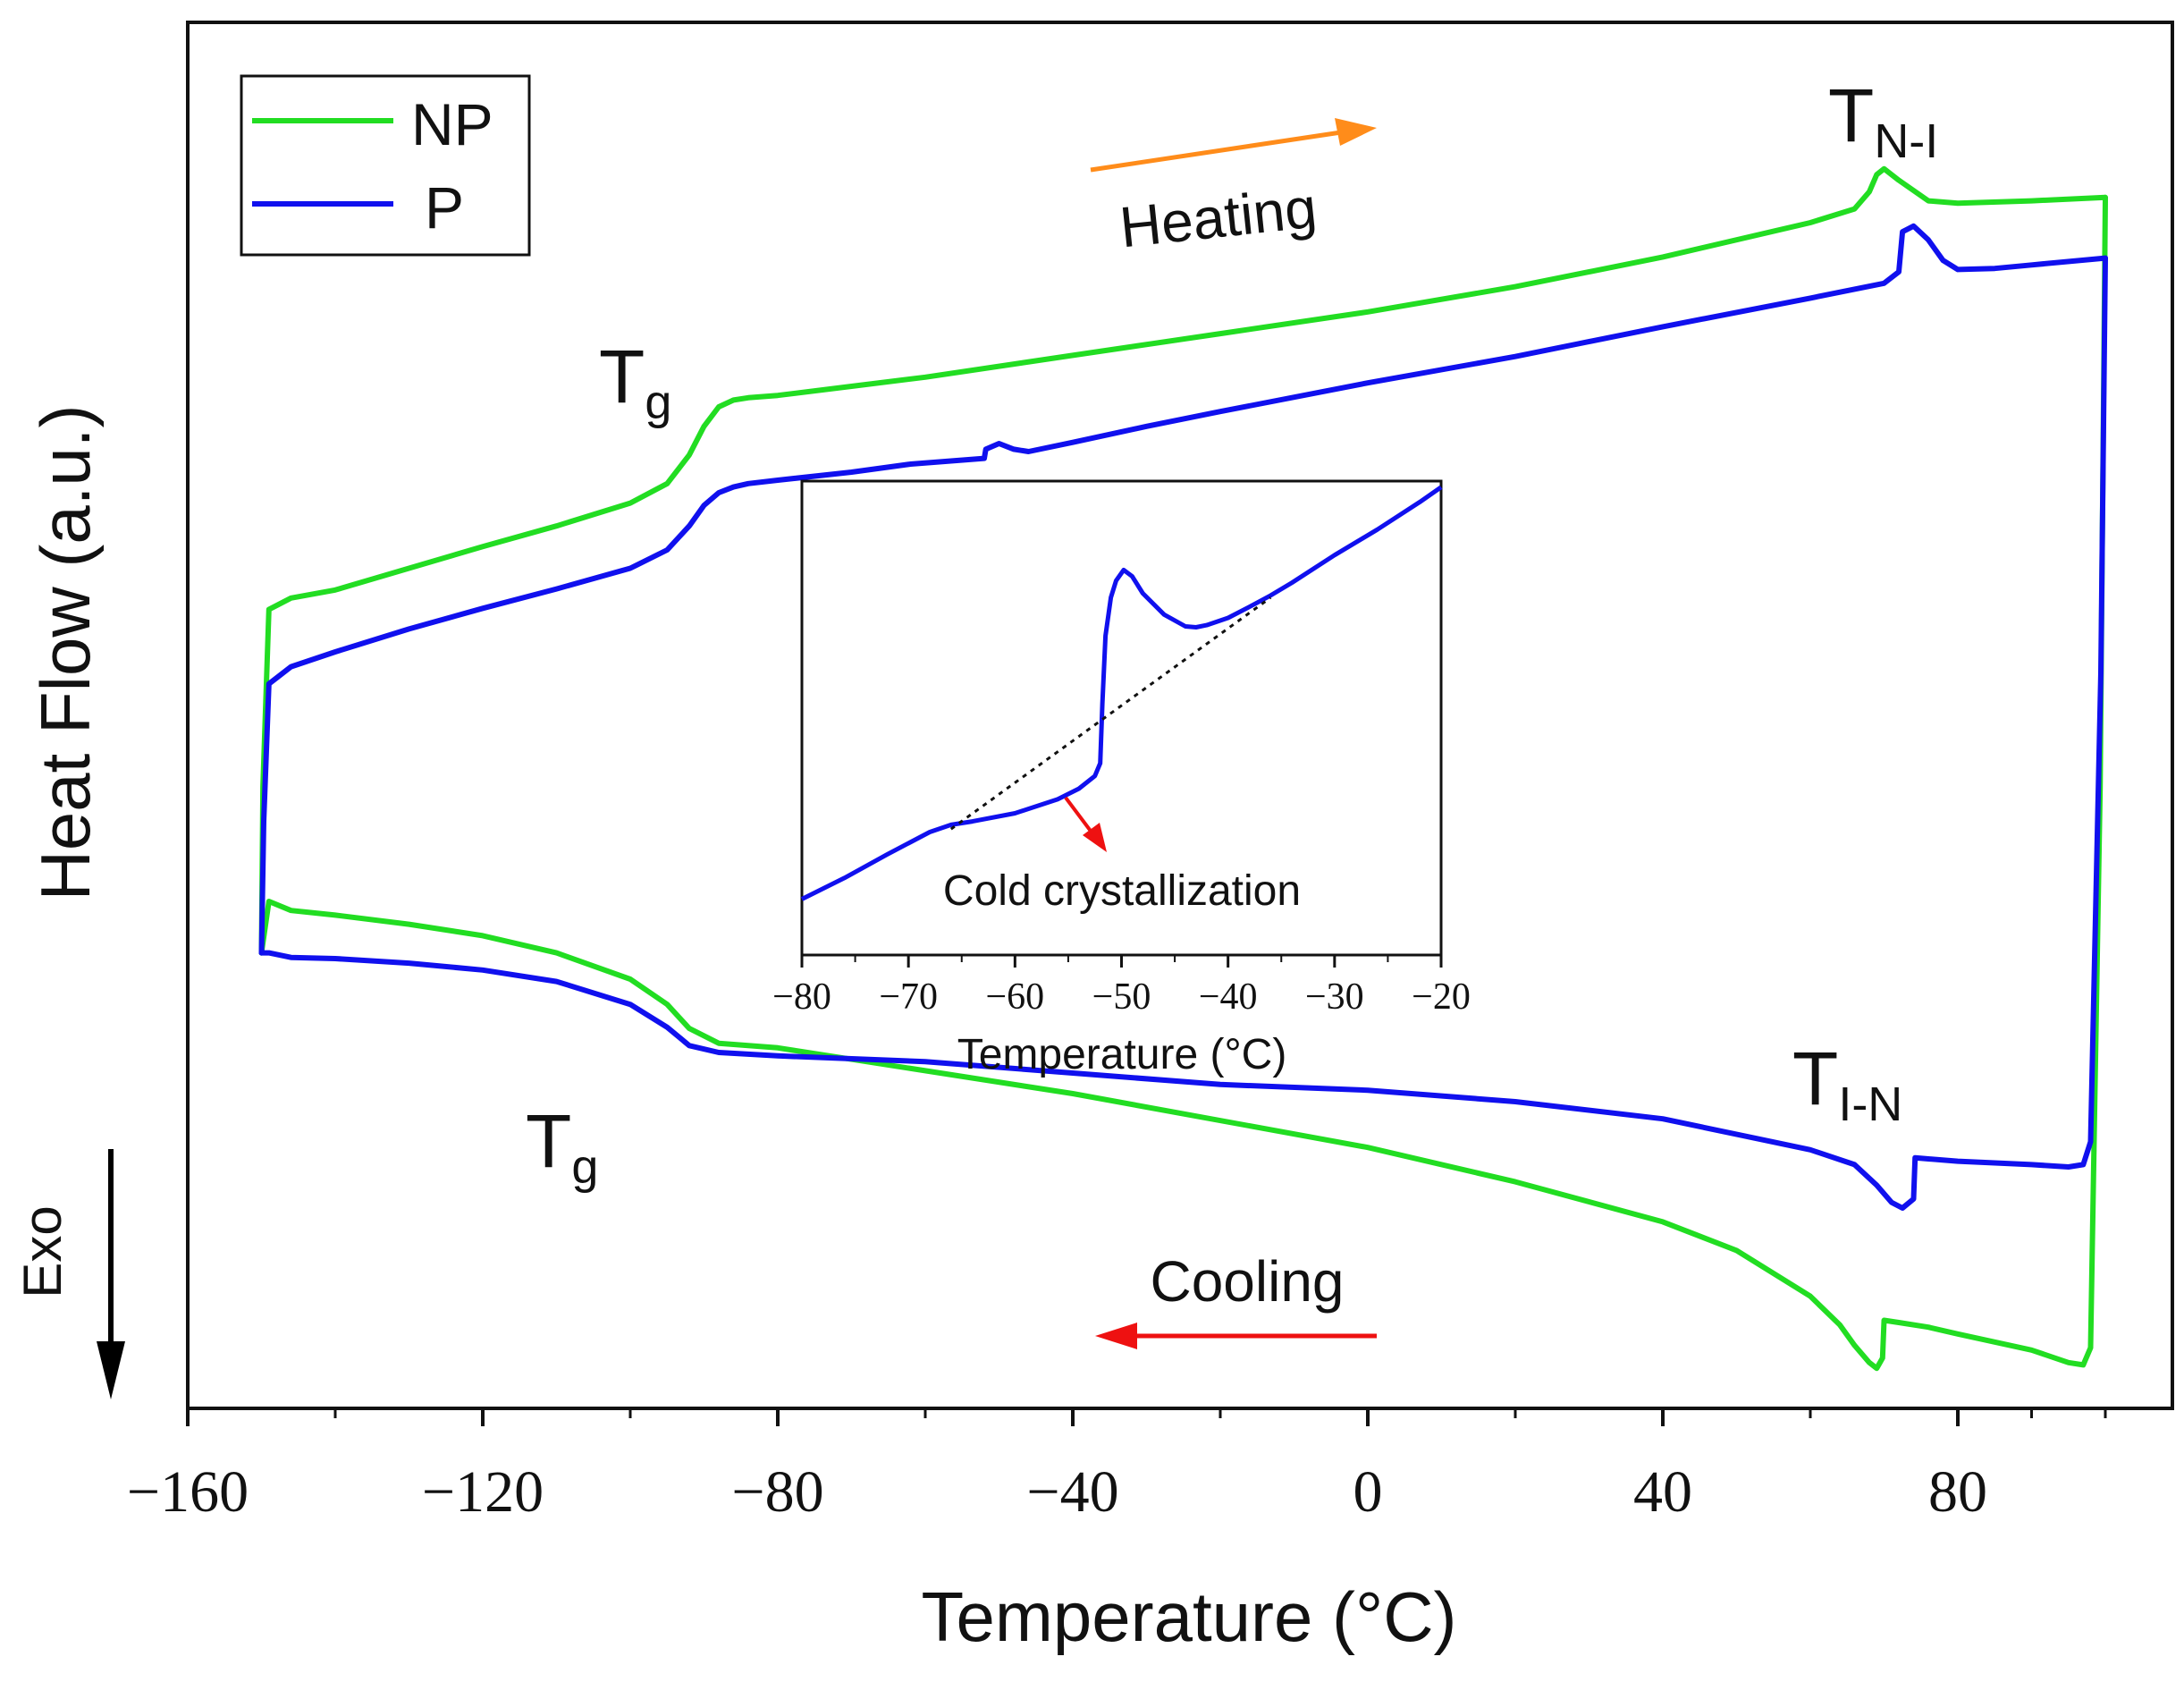 The width and height of the screenshot is (2184, 1682). Describe the element at coordinates (1079, 816) in the screenshot. I see `cold-crystallization-arrow` at that location.